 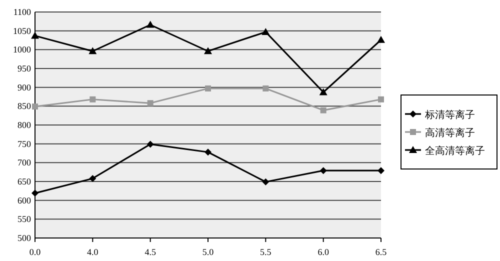 I want to click on legend-label: 全高清等离子, so click(x=455, y=151).